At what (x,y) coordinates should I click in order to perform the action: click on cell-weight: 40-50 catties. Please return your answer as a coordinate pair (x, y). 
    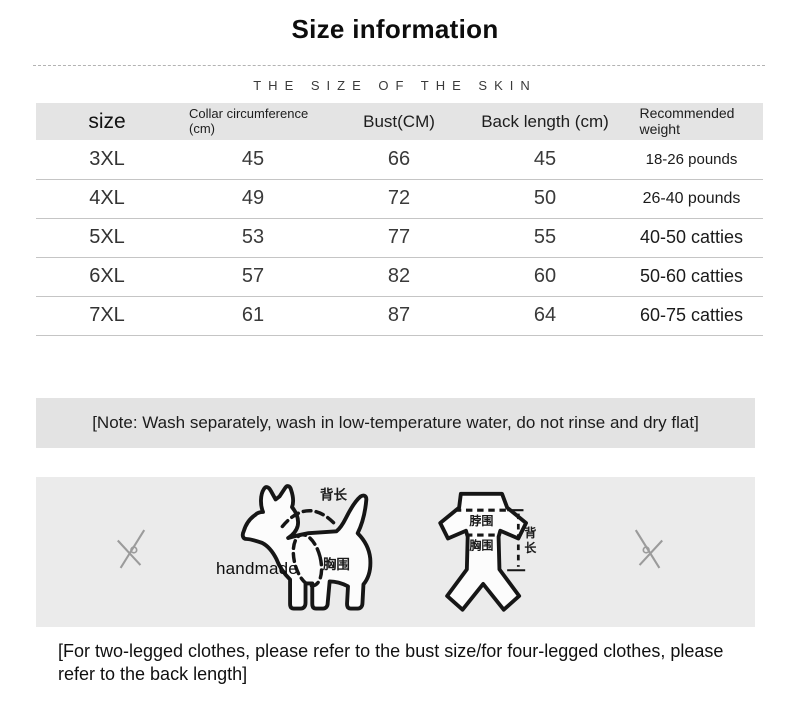
    Looking at the image, I should click on (691, 237).